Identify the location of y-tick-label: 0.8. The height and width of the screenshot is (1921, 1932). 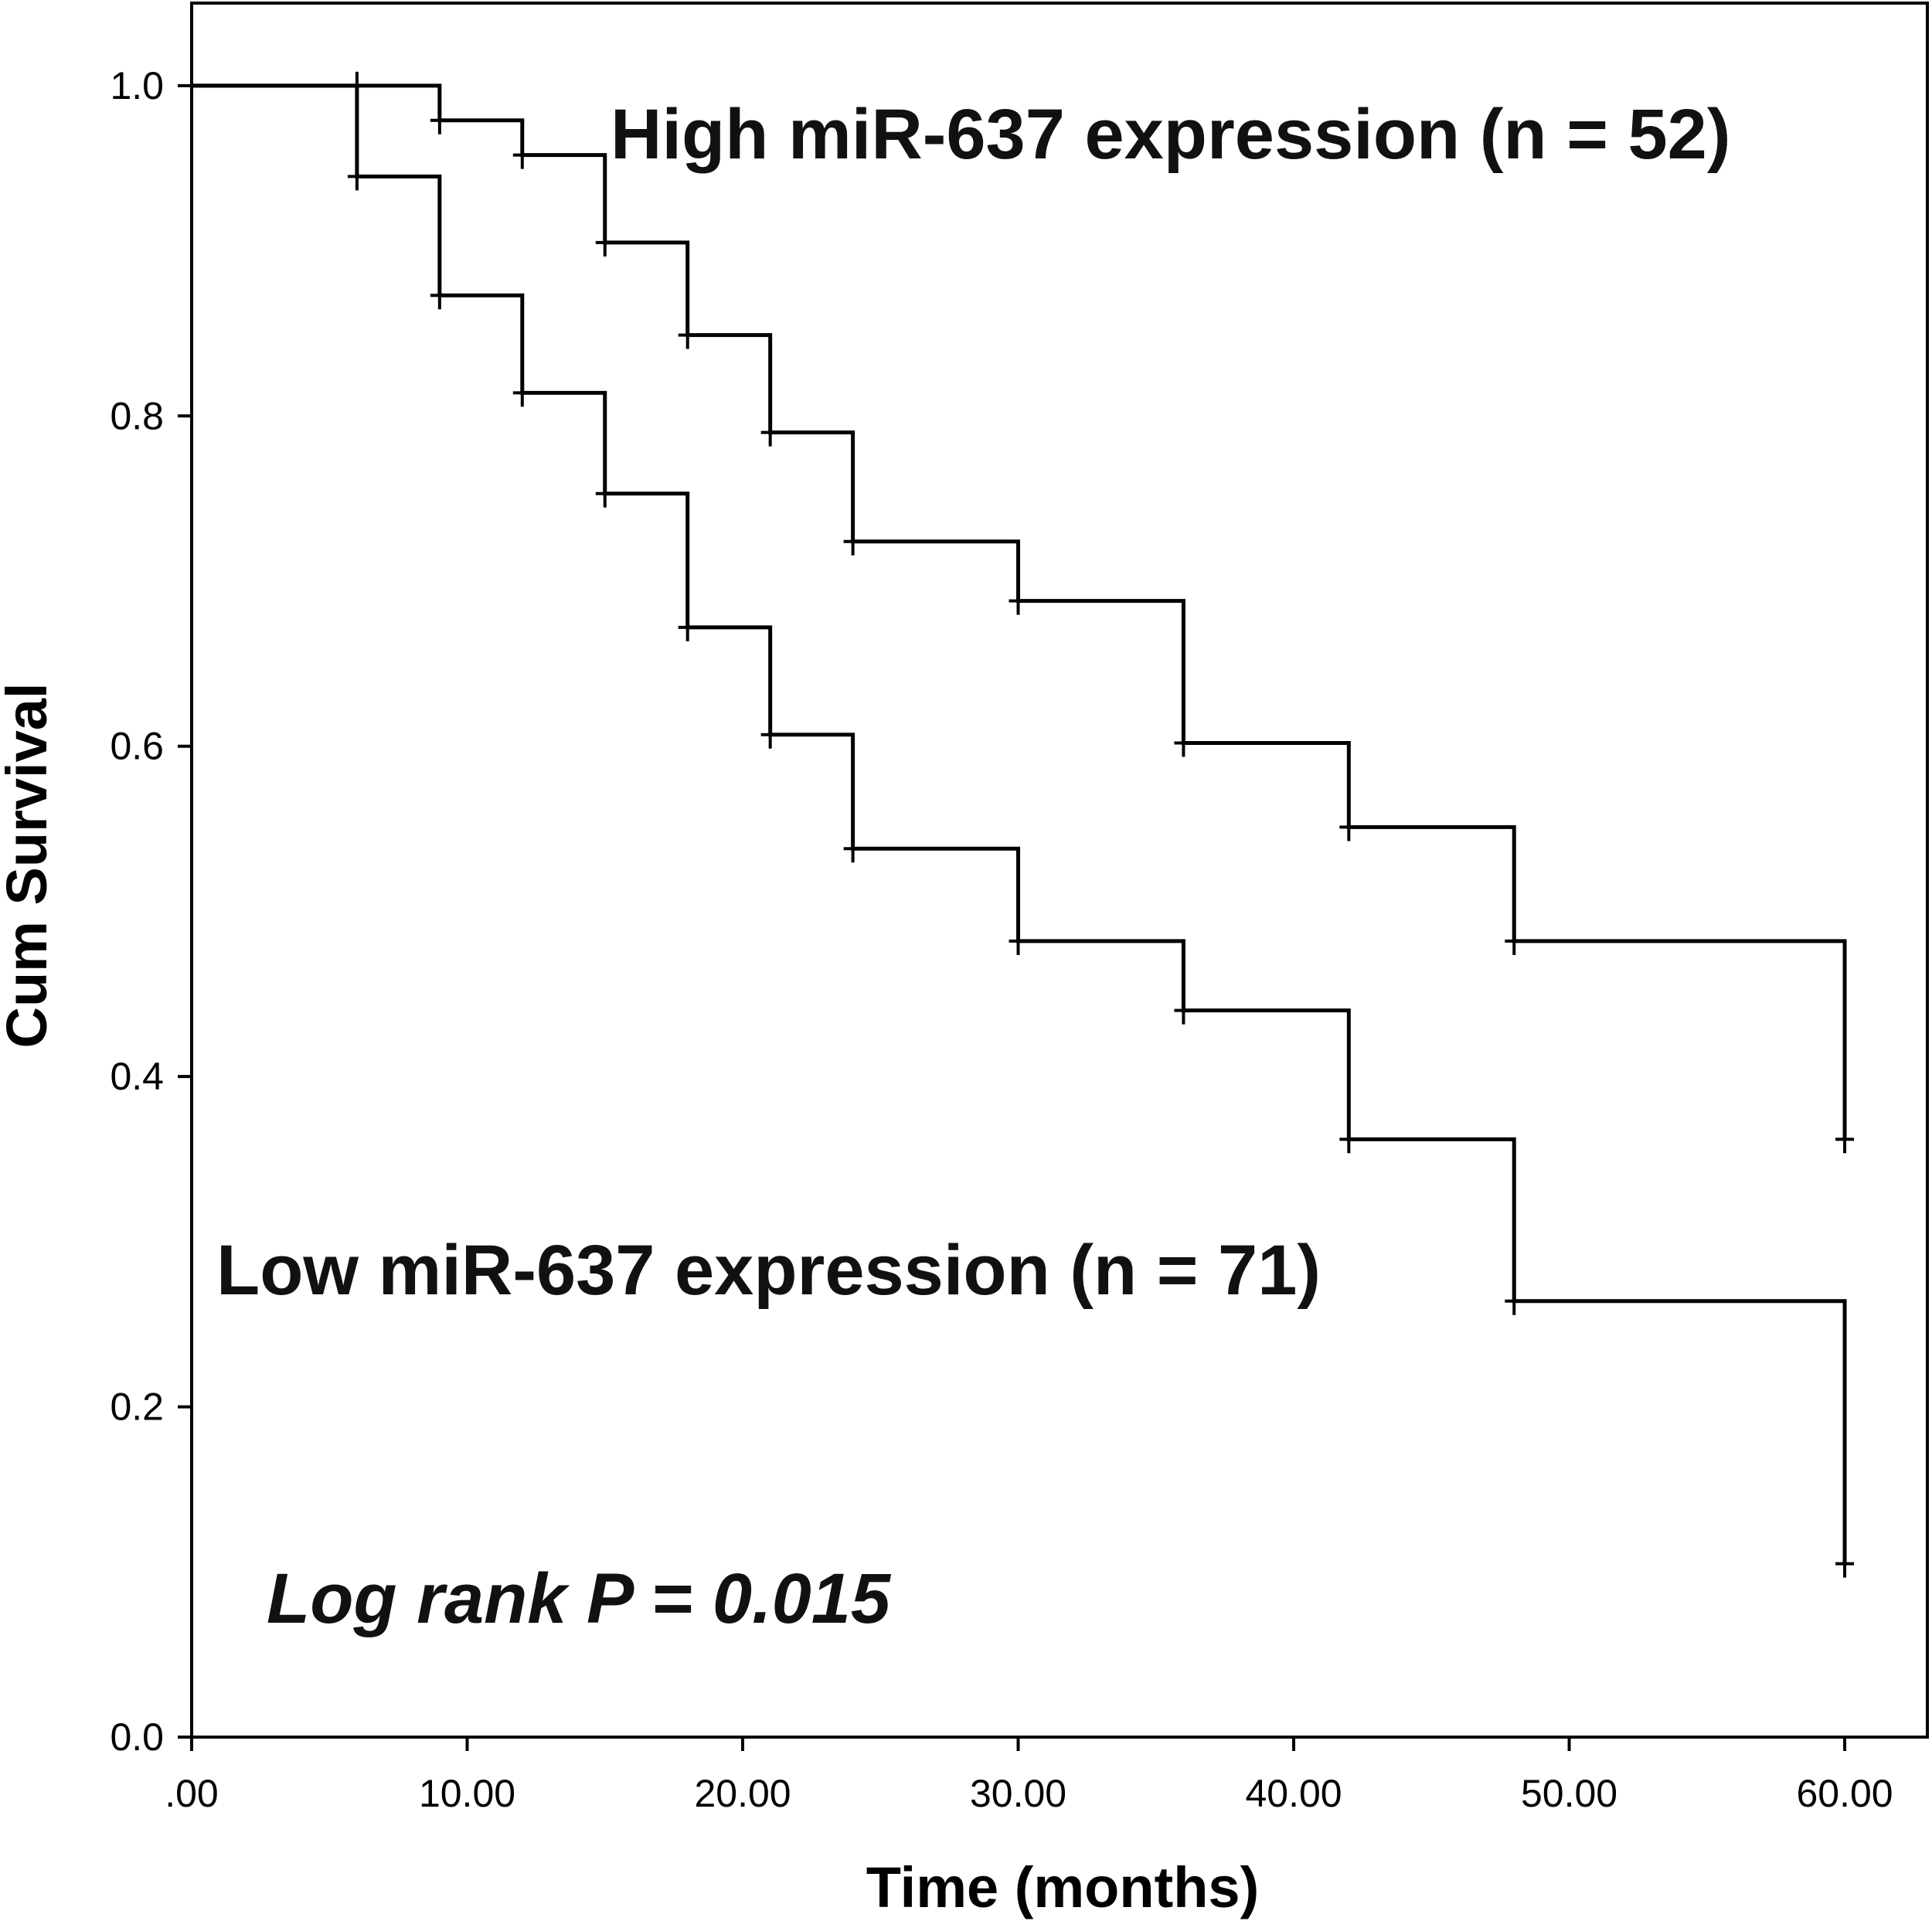
(137, 415).